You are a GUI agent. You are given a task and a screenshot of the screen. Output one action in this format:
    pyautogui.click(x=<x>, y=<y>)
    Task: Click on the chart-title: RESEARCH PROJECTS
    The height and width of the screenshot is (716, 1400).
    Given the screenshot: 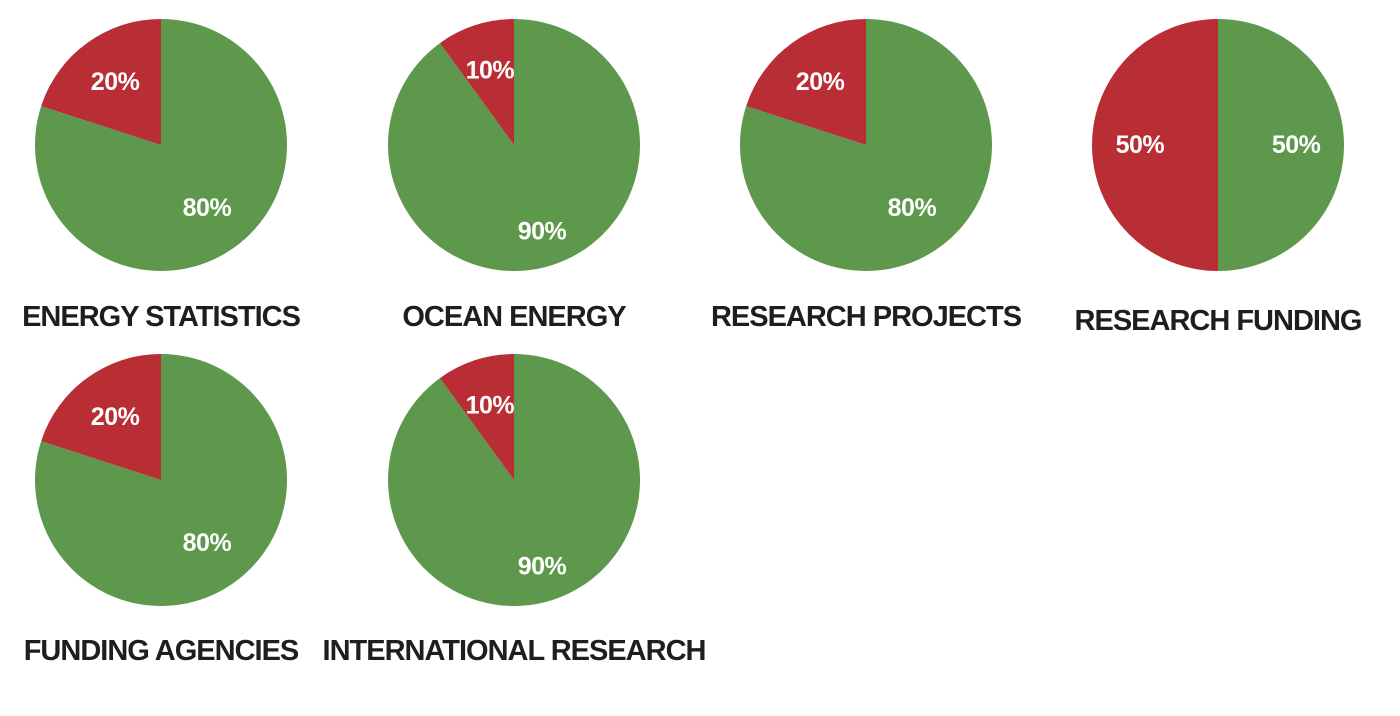 What is the action you would take?
    pyautogui.click(x=866, y=317)
    